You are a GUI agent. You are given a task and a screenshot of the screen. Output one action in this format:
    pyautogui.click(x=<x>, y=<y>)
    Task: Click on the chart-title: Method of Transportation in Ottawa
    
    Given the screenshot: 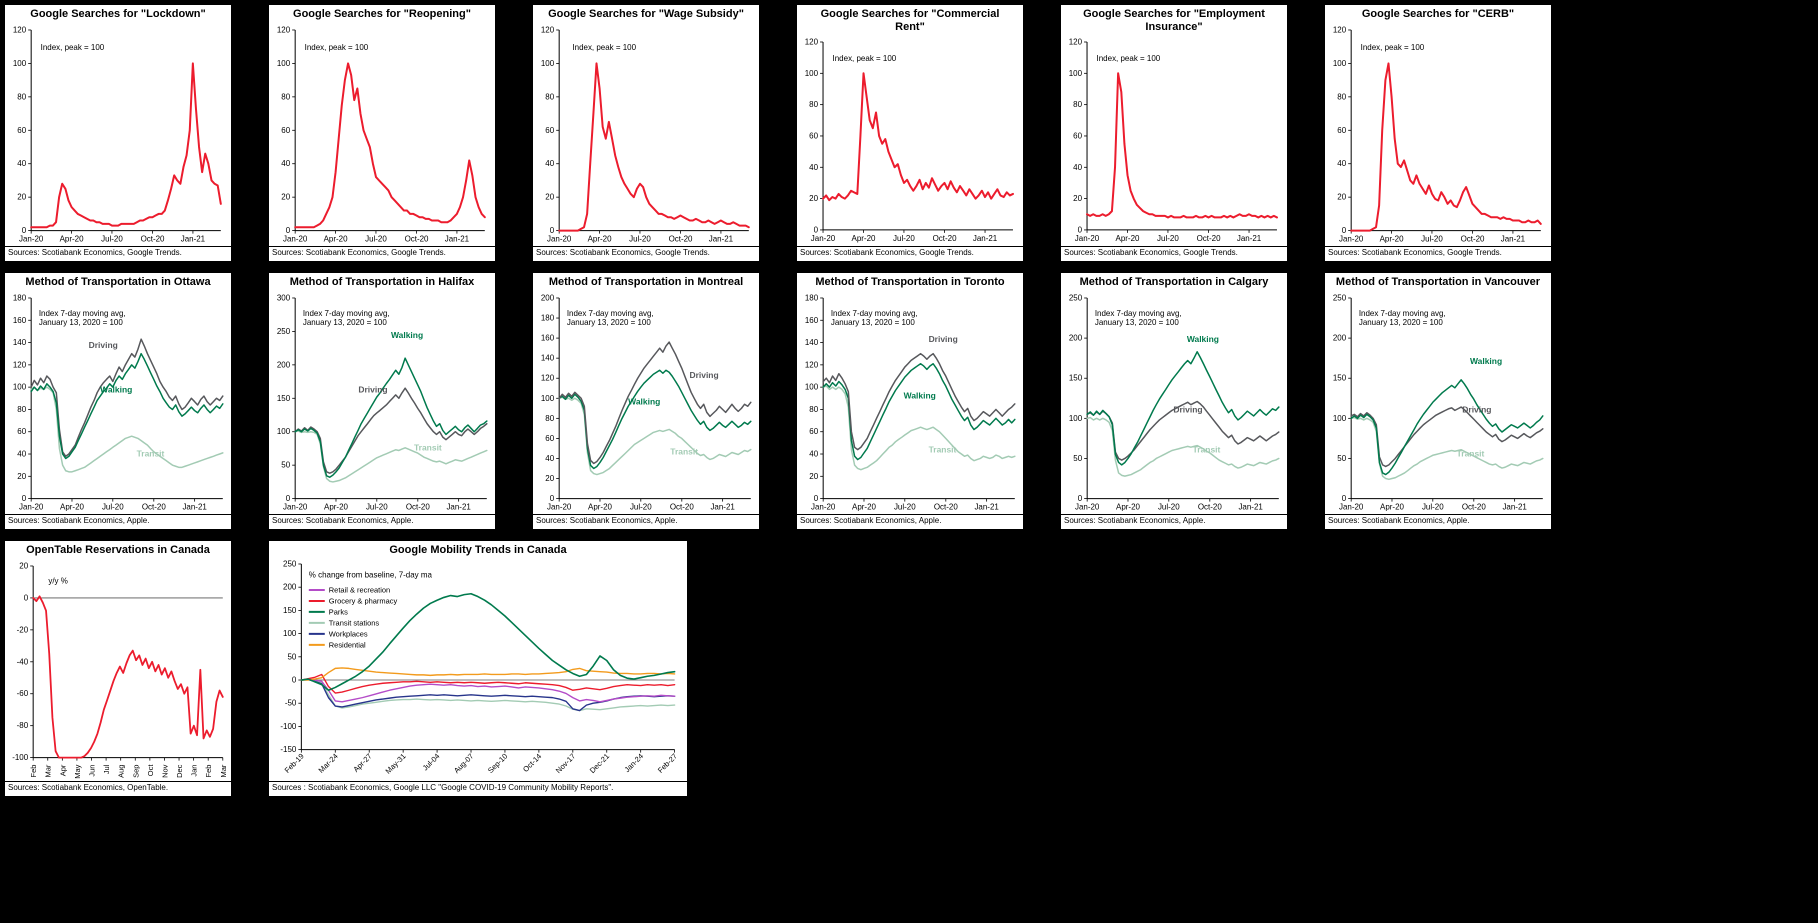 What is the action you would take?
    pyautogui.click(x=118, y=282)
    